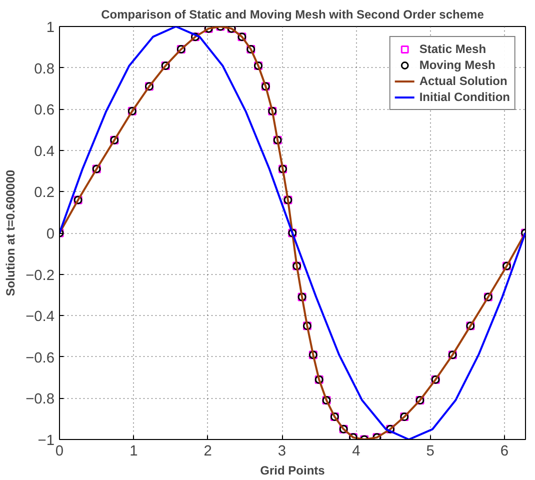 The height and width of the screenshot is (480, 535). Describe the element at coordinates (356, 452) in the screenshot. I see `x-tick-label: 4` at that location.